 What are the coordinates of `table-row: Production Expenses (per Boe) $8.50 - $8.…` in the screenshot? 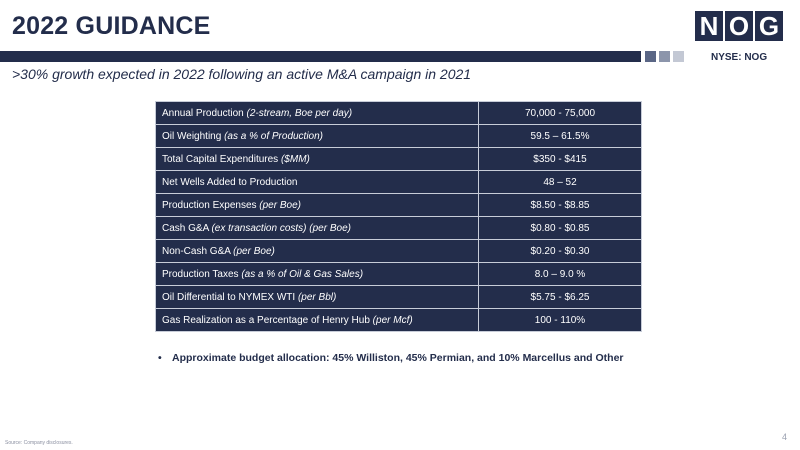 It's located at (398, 205).